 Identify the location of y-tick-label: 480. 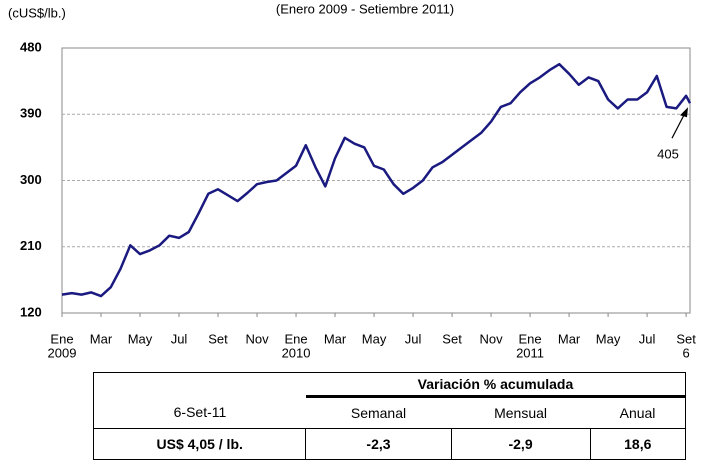
(31, 46).